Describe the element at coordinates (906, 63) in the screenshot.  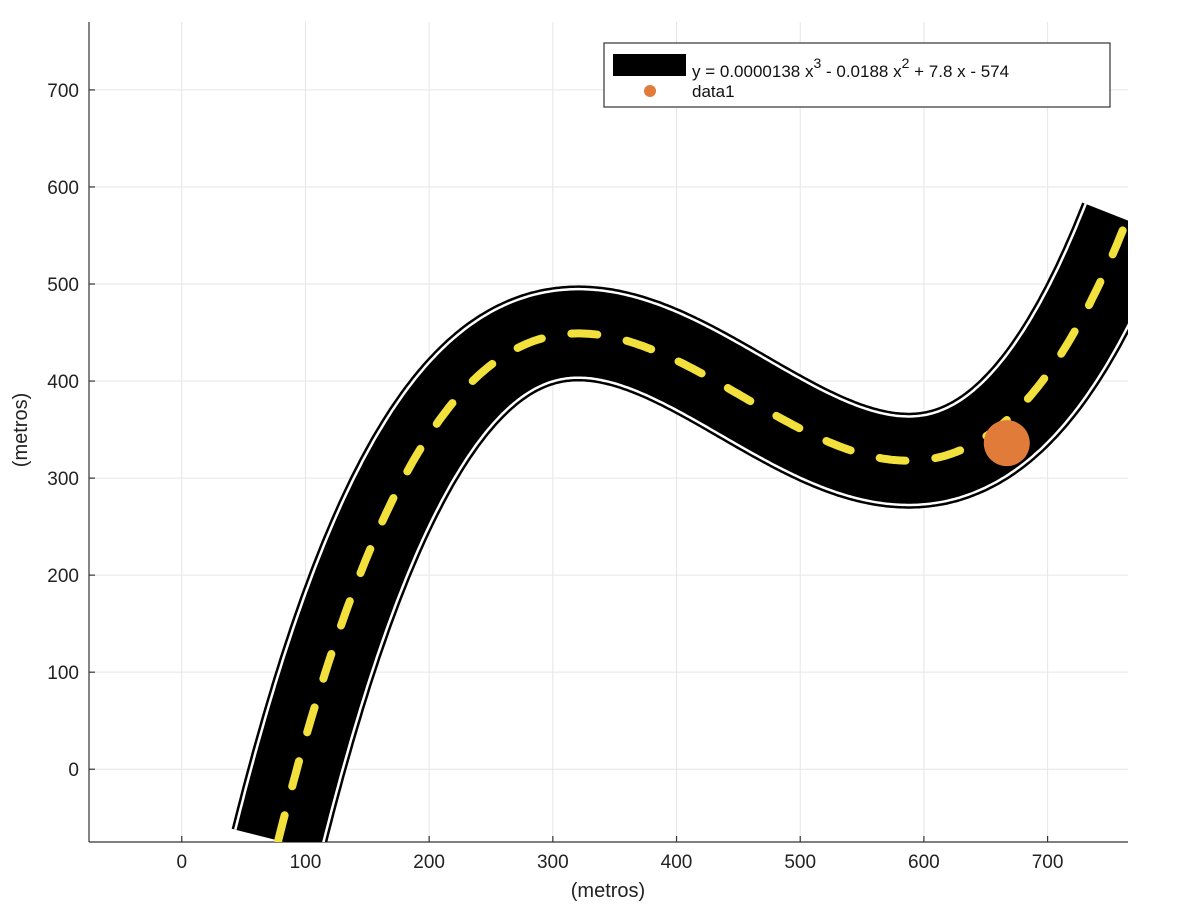
I see `legend-road-sup2: 2` at that location.